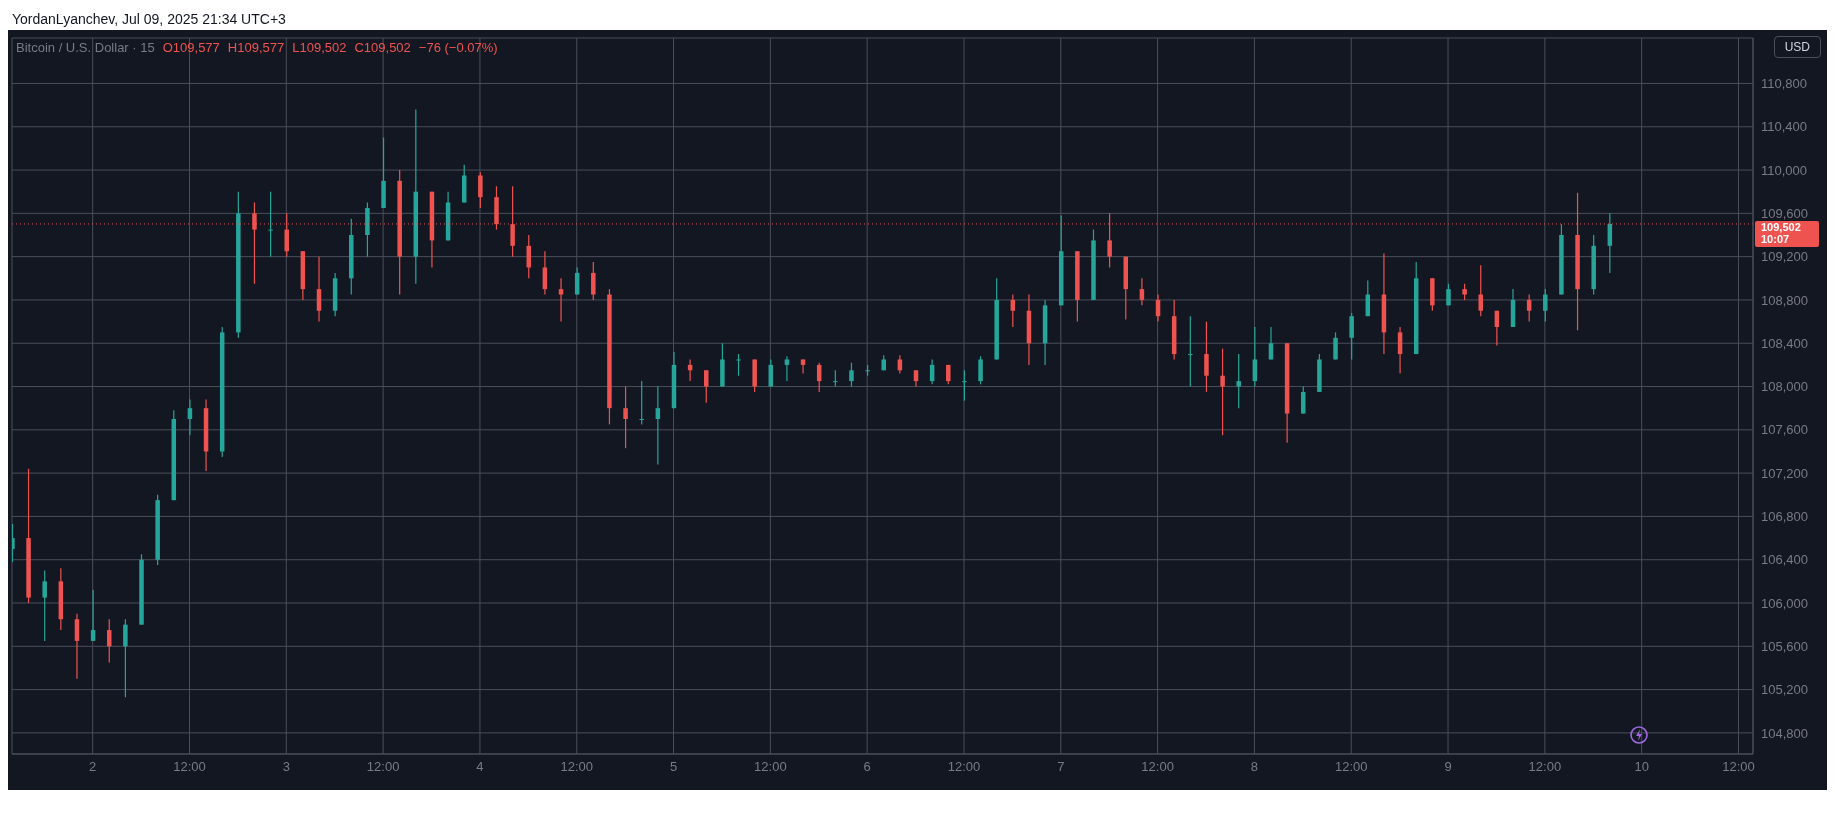  What do you see at coordinates (1784, 430) in the screenshot?
I see `y-tick-label: 107,600` at bounding box center [1784, 430].